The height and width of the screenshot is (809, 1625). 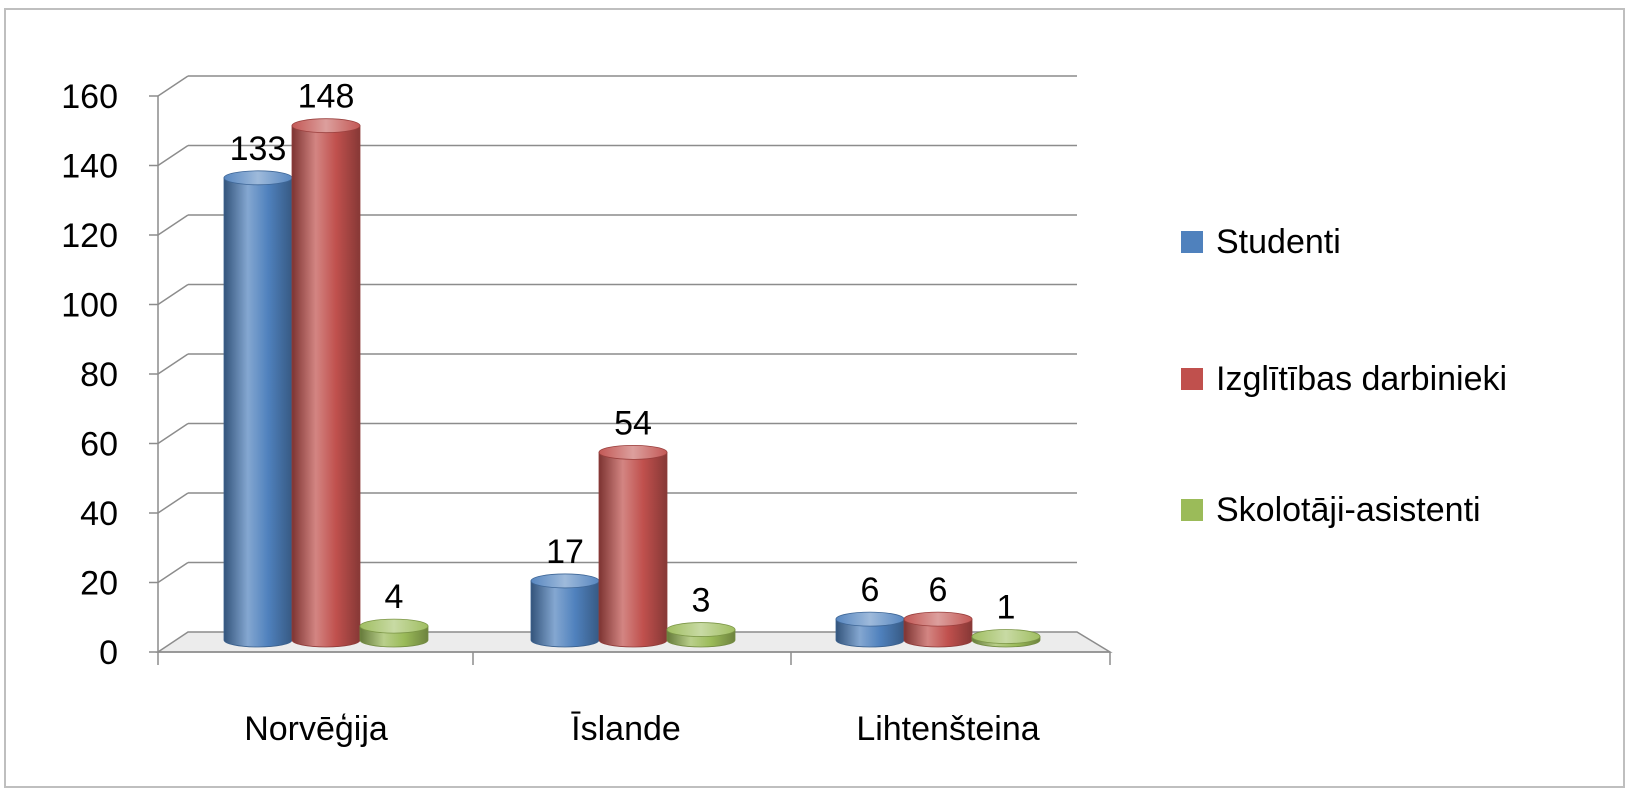 What do you see at coordinates (89, 236) in the screenshot?
I see `y-tick-label: 120` at bounding box center [89, 236].